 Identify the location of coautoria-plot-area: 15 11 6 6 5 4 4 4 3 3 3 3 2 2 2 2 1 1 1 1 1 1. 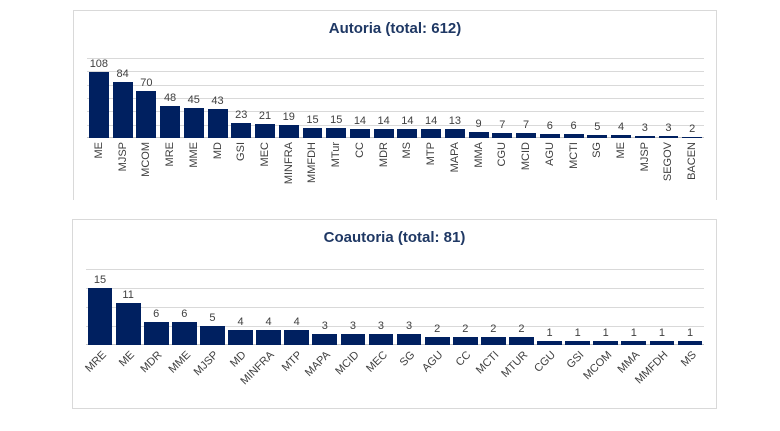
(395, 307).